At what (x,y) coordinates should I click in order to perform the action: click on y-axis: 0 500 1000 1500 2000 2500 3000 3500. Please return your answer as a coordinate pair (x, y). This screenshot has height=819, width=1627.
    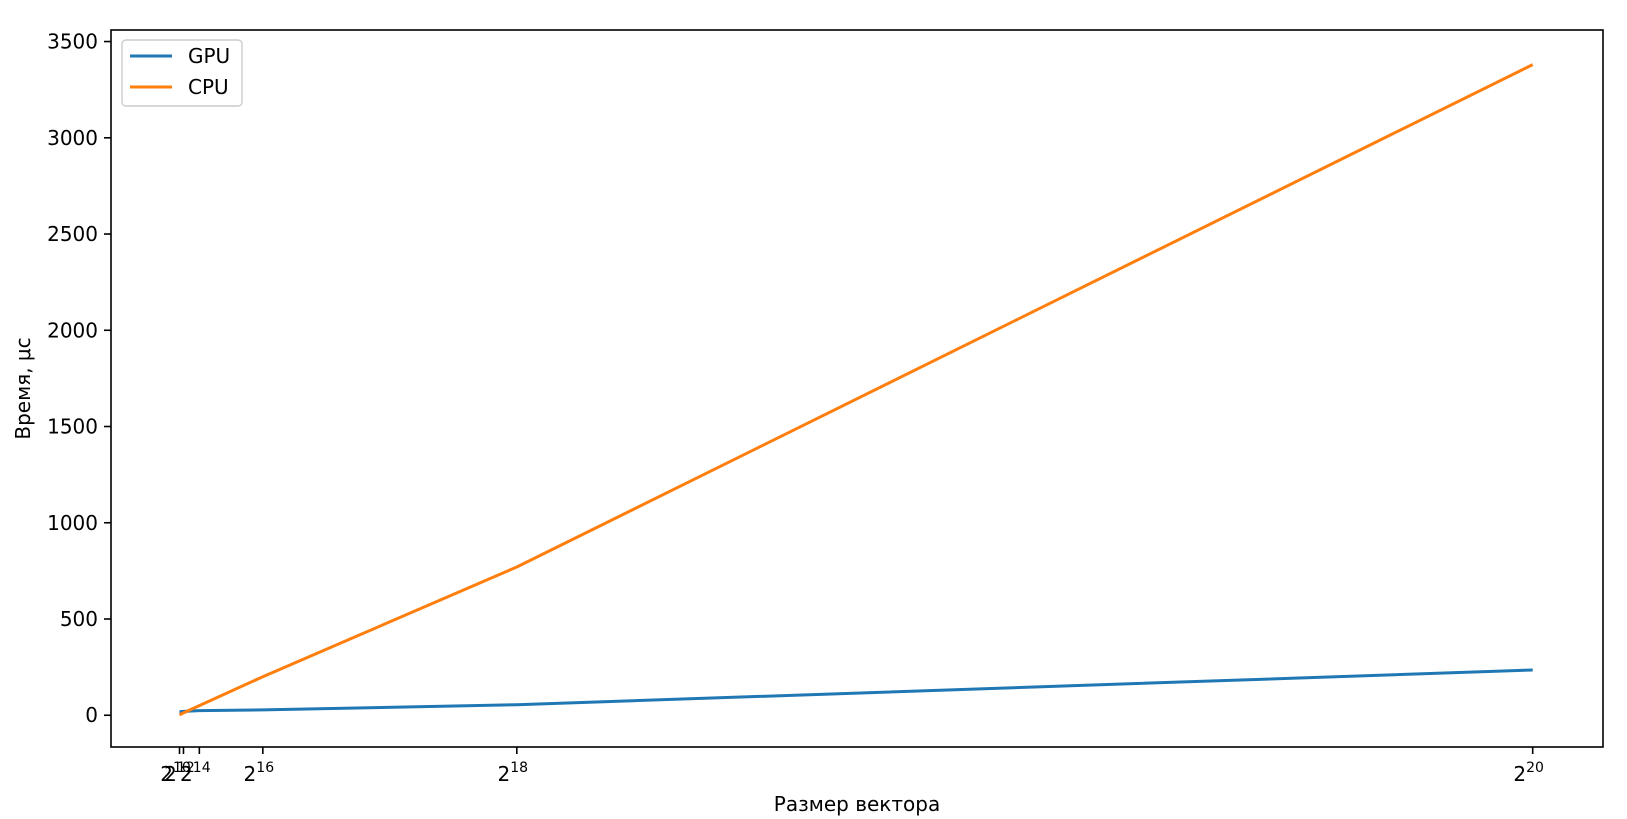
    Looking at the image, I should click on (79, 378).